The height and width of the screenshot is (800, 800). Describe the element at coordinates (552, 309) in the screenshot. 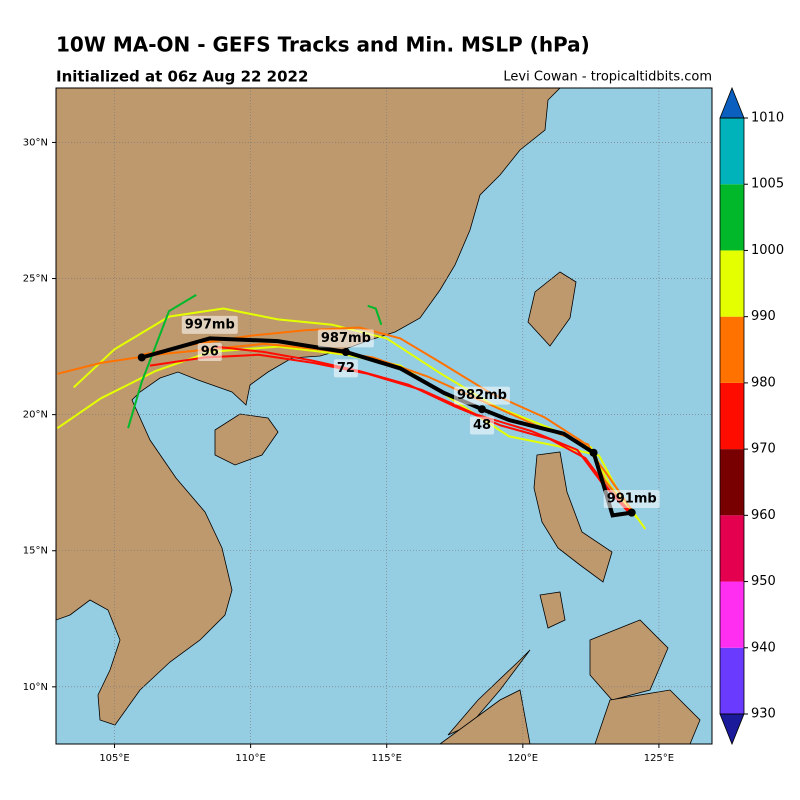

I see `taiwan` at that location.